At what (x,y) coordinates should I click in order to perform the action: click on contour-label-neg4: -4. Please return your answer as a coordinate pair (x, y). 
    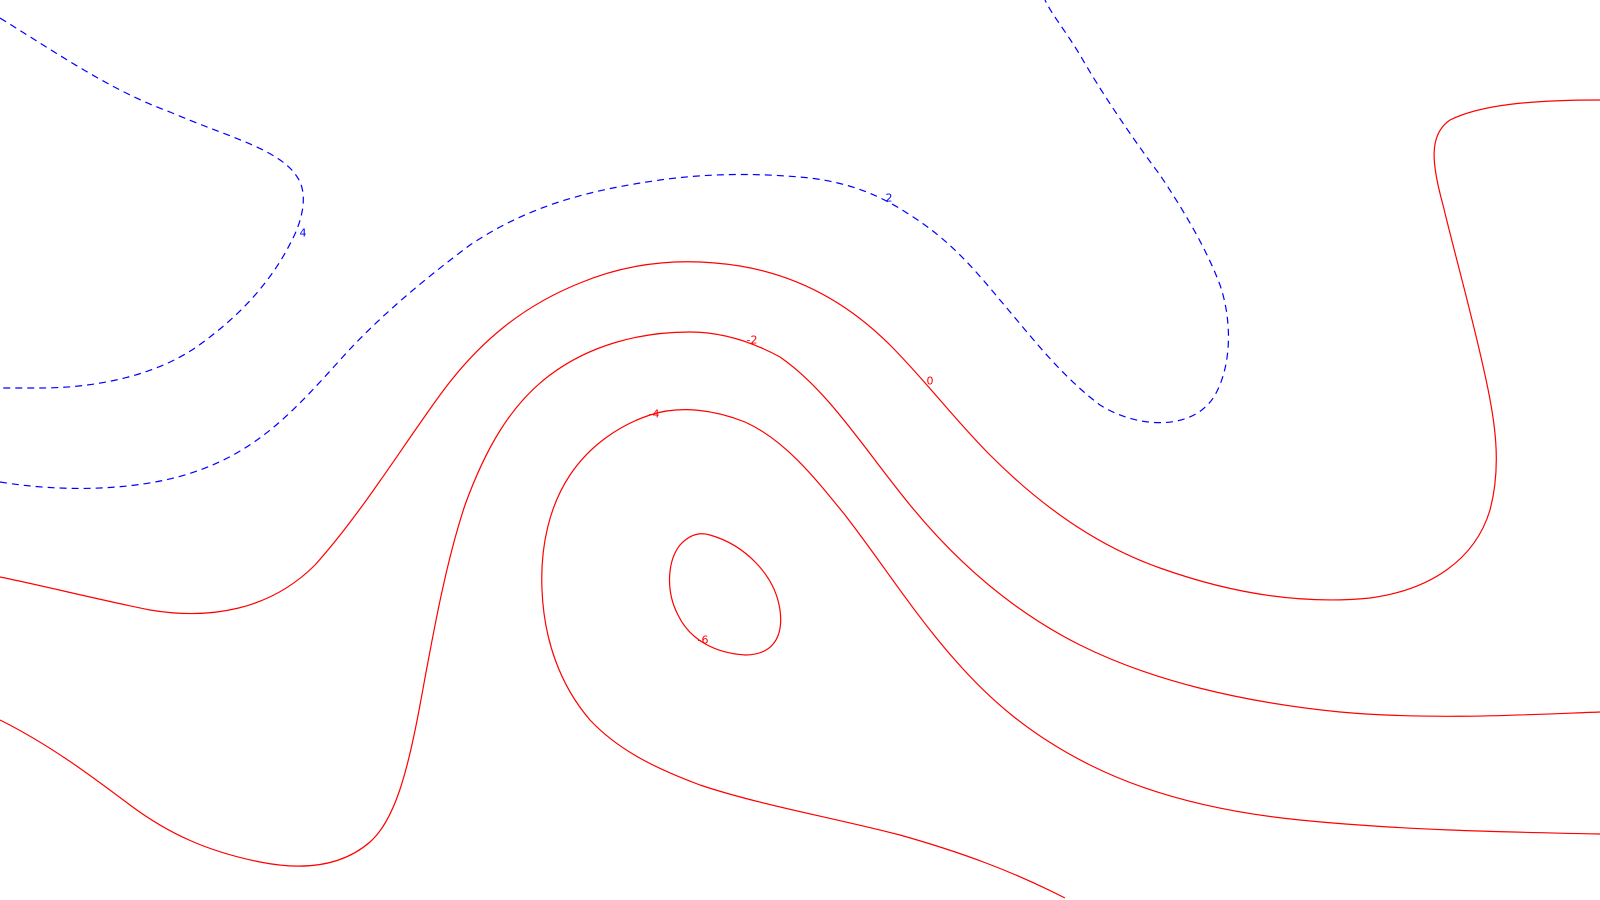
    Looking at the image, I should click on (654, 414).